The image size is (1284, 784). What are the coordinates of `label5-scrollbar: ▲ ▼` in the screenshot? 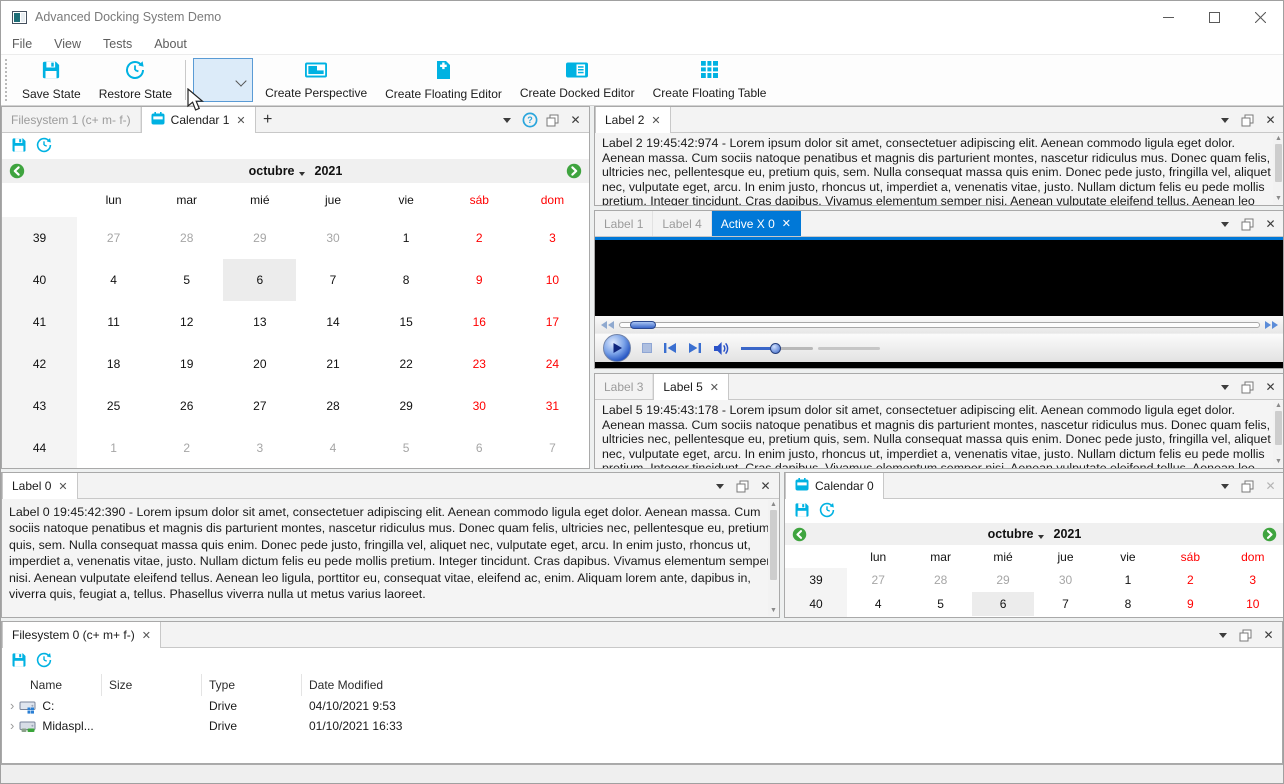 It's located at (1278, 434).